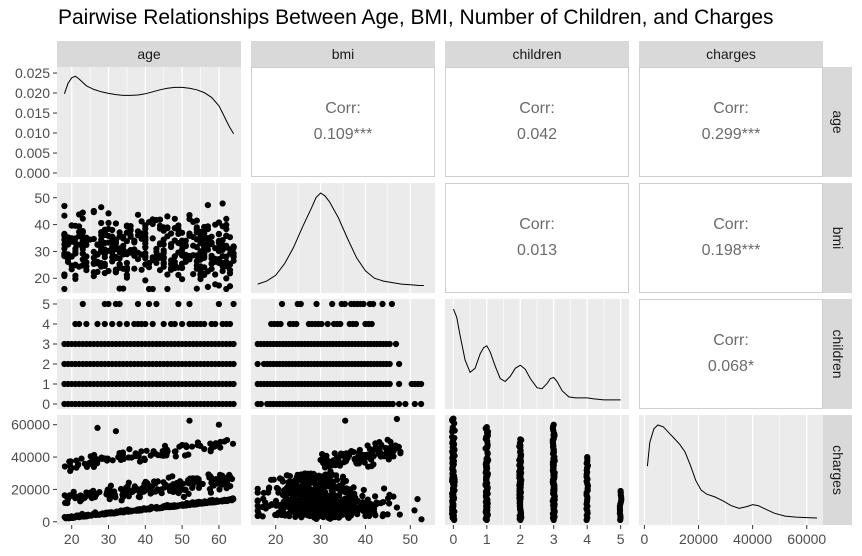 Image resolution: width=862 pixels, height=556 pixels. I want to click on x-axis: 0 1 2 3 4 5, so click(537, 536).